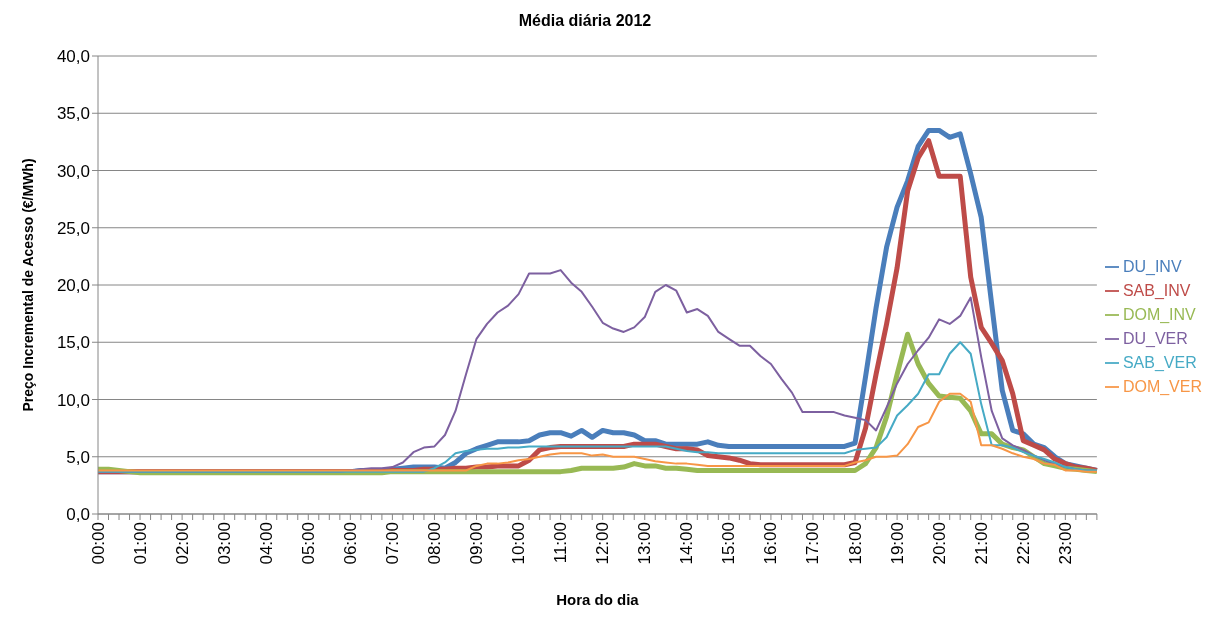 This screenshot has width=1230, height=619. Describe the element at coordinates (78, 457) in the screenshot. I see `y-tick-label: 5,0` at that location.